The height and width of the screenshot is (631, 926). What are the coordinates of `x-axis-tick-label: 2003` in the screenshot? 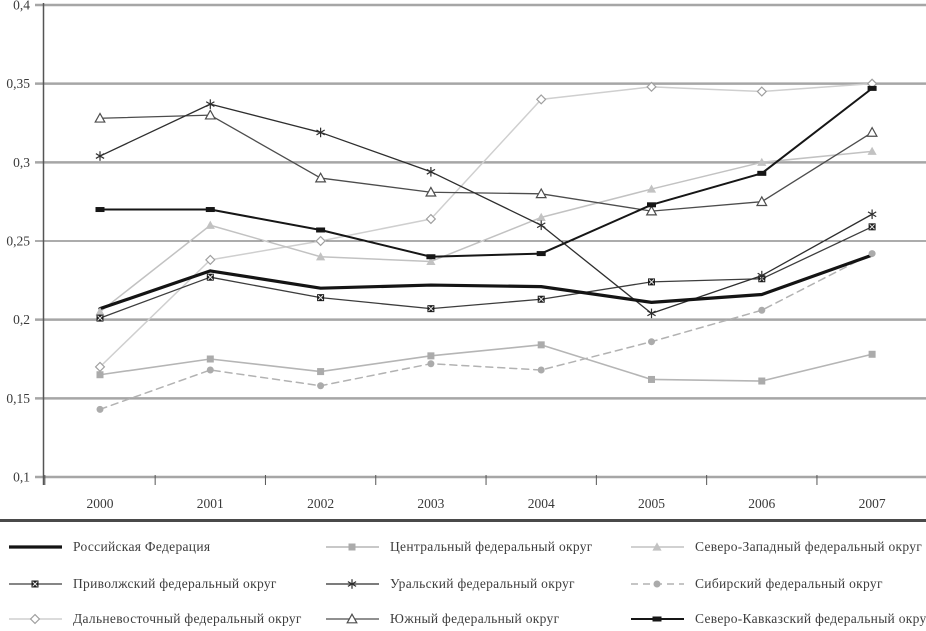 It's located at (430, 503).